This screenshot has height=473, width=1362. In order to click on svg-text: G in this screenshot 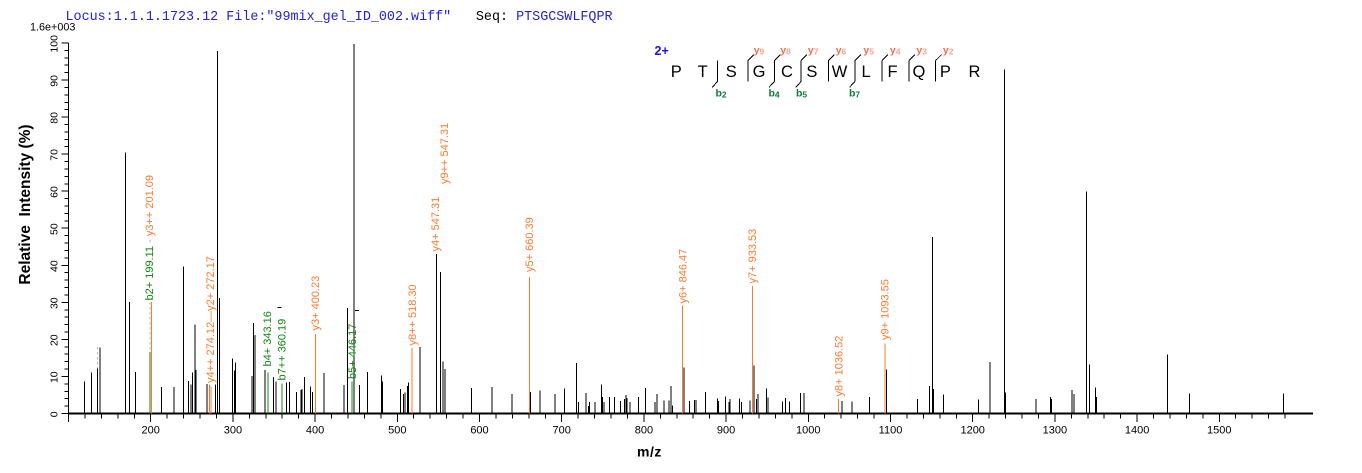, I will do `click(759, 72)`.